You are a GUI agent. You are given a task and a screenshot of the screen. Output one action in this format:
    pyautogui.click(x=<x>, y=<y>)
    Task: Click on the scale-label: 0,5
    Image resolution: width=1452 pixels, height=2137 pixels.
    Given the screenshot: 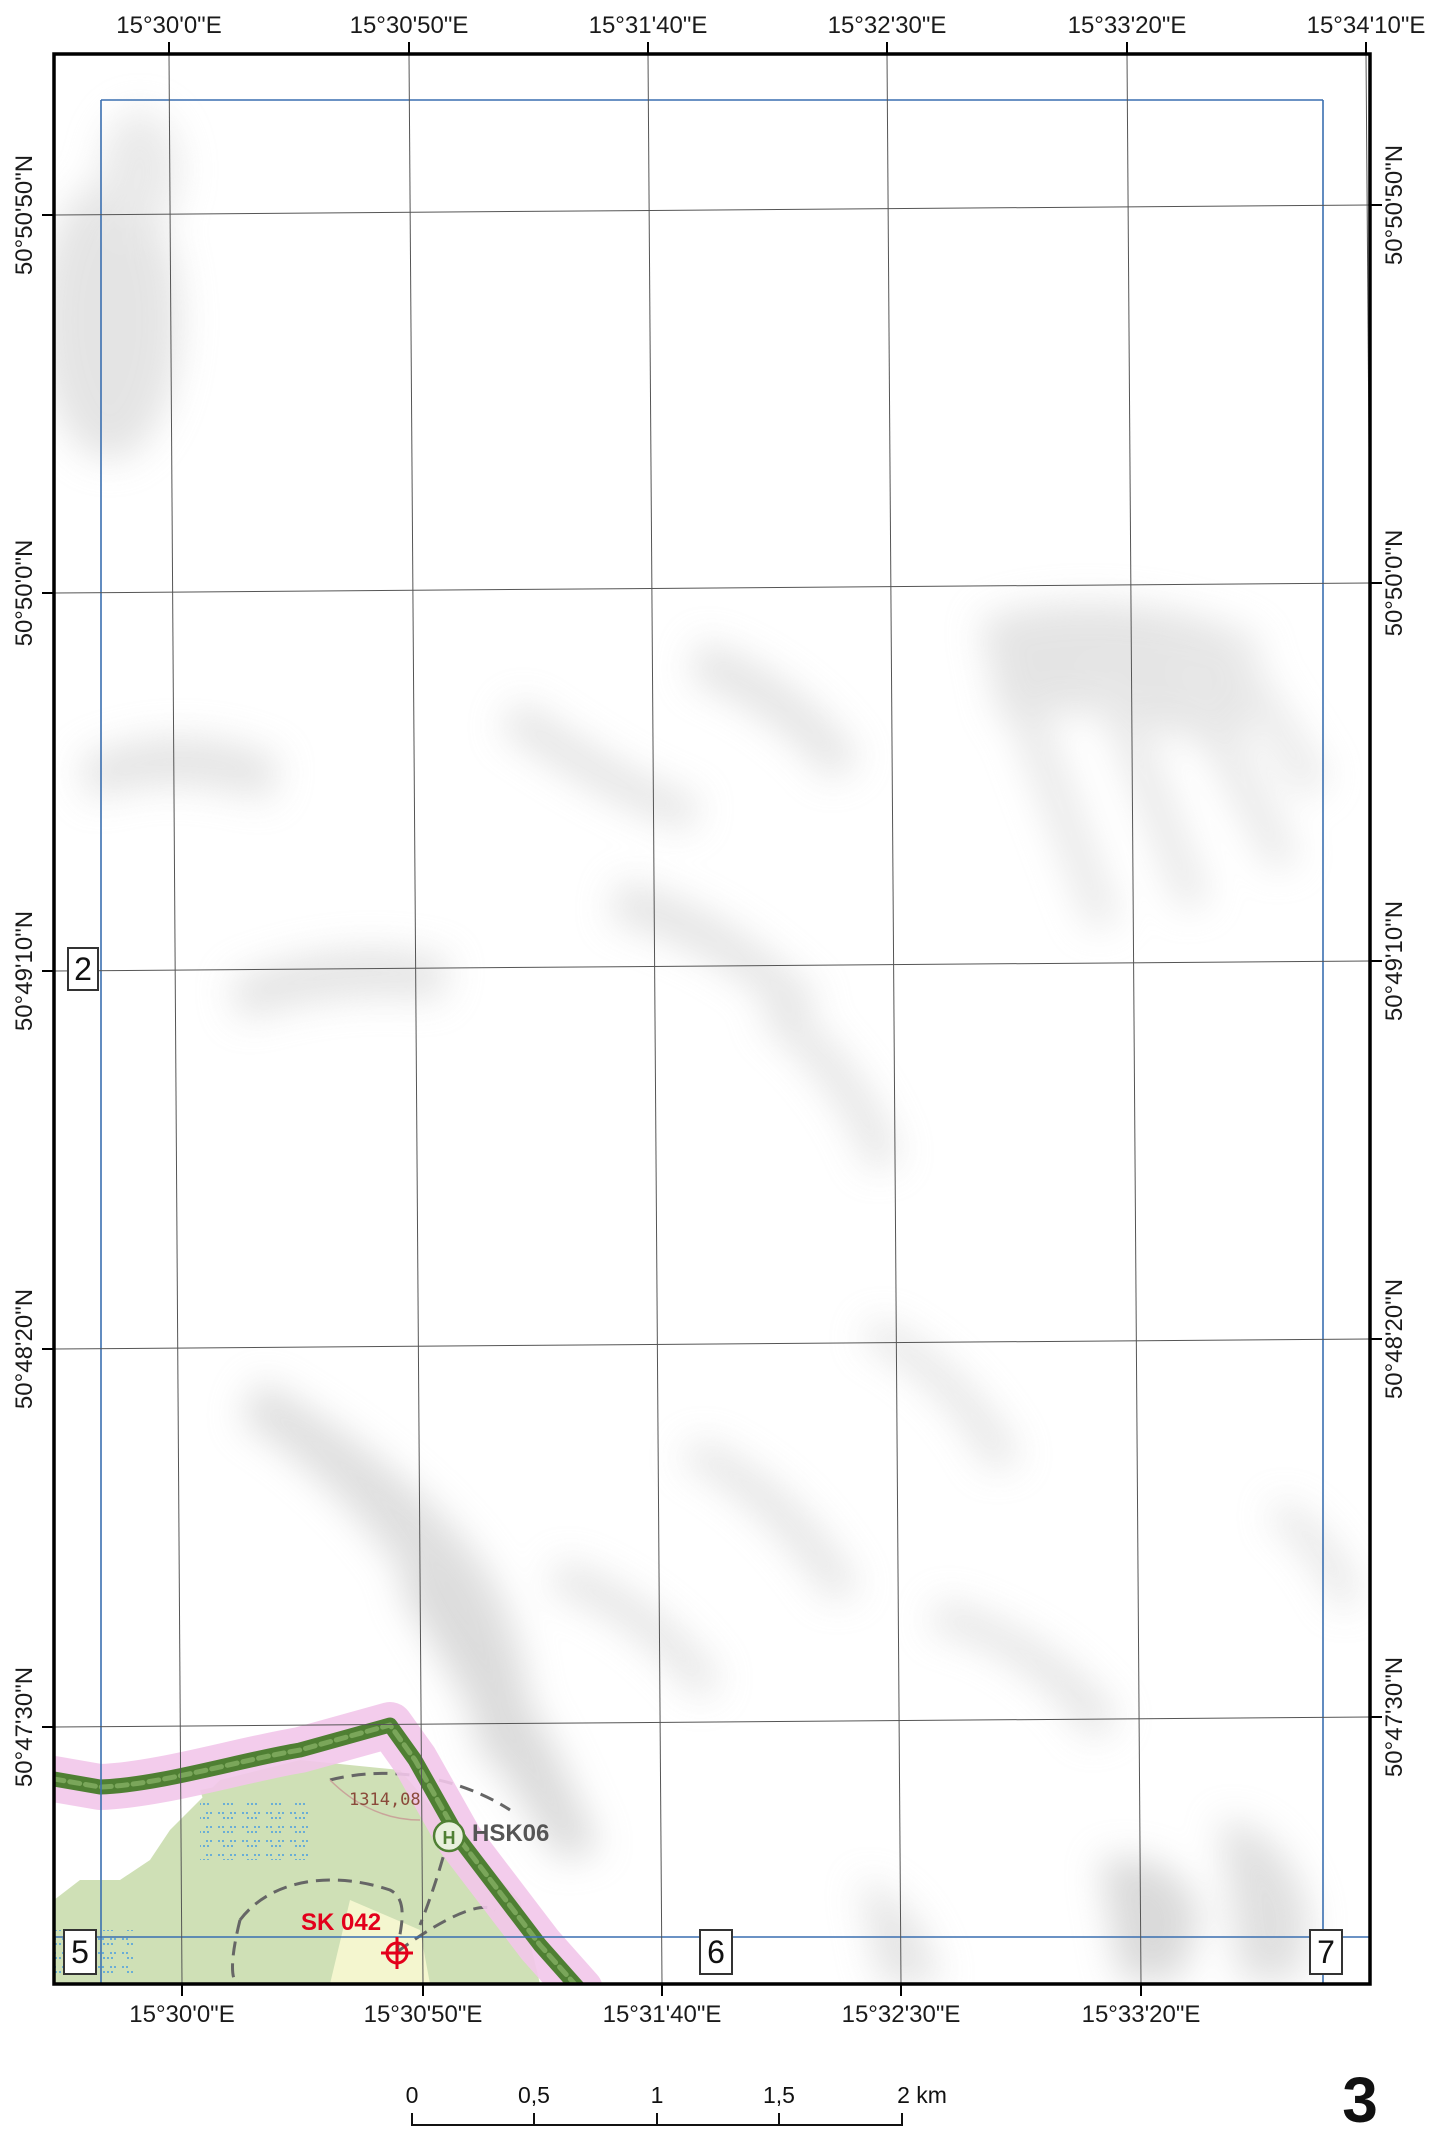 What is the action you would take?
    pyautogui.click(x=534, y=2095)
    